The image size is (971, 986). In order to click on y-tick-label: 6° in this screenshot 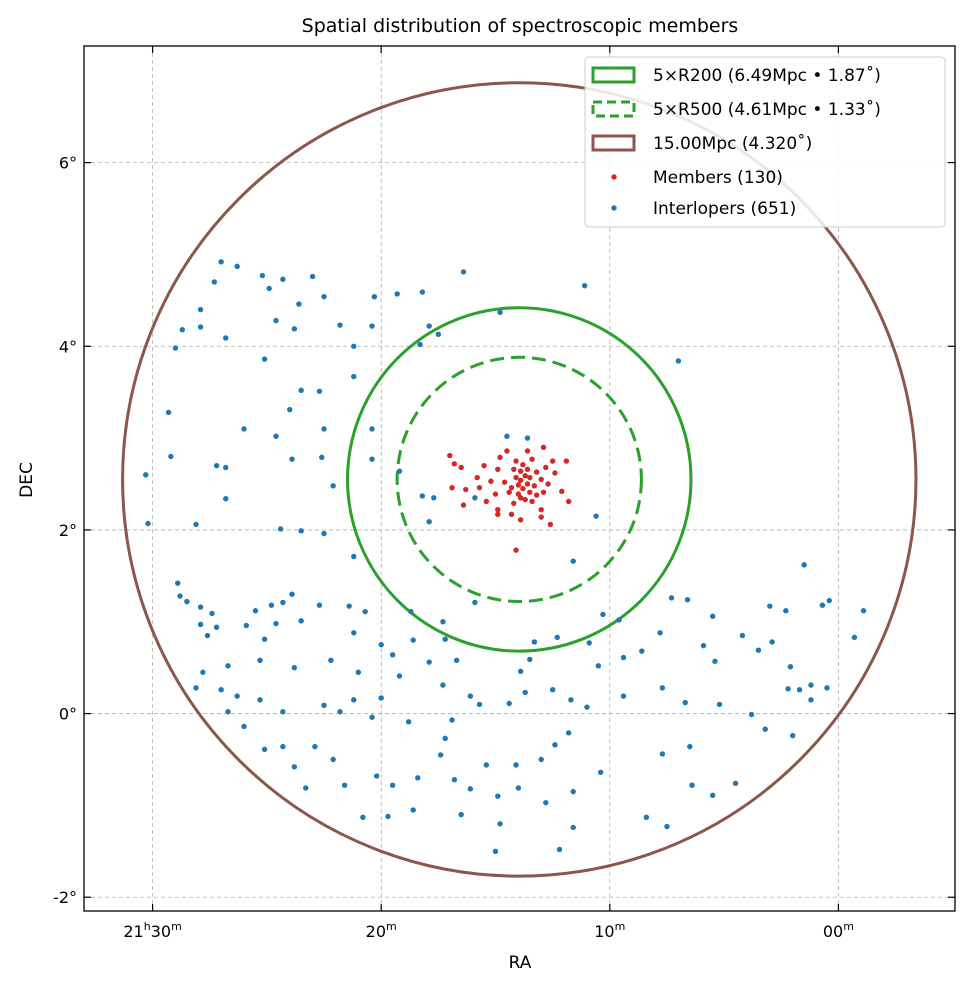, I will do `click(68, 163)`.